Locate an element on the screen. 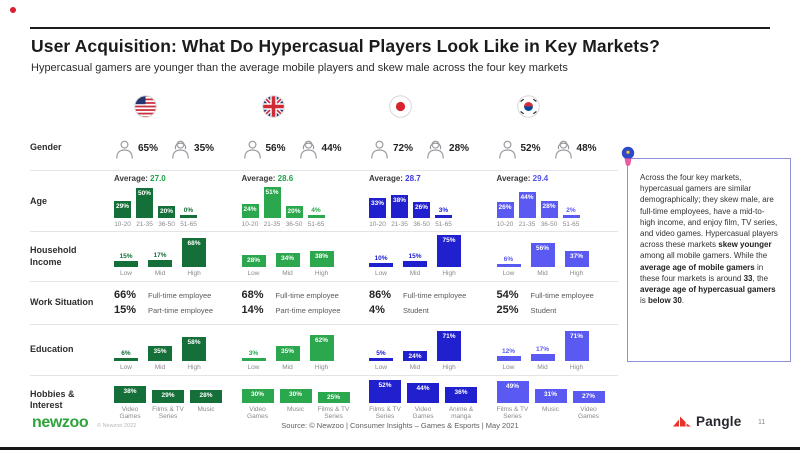 The image size is (800, 450). bar-column: 34% is located at coordinates (287, 260).